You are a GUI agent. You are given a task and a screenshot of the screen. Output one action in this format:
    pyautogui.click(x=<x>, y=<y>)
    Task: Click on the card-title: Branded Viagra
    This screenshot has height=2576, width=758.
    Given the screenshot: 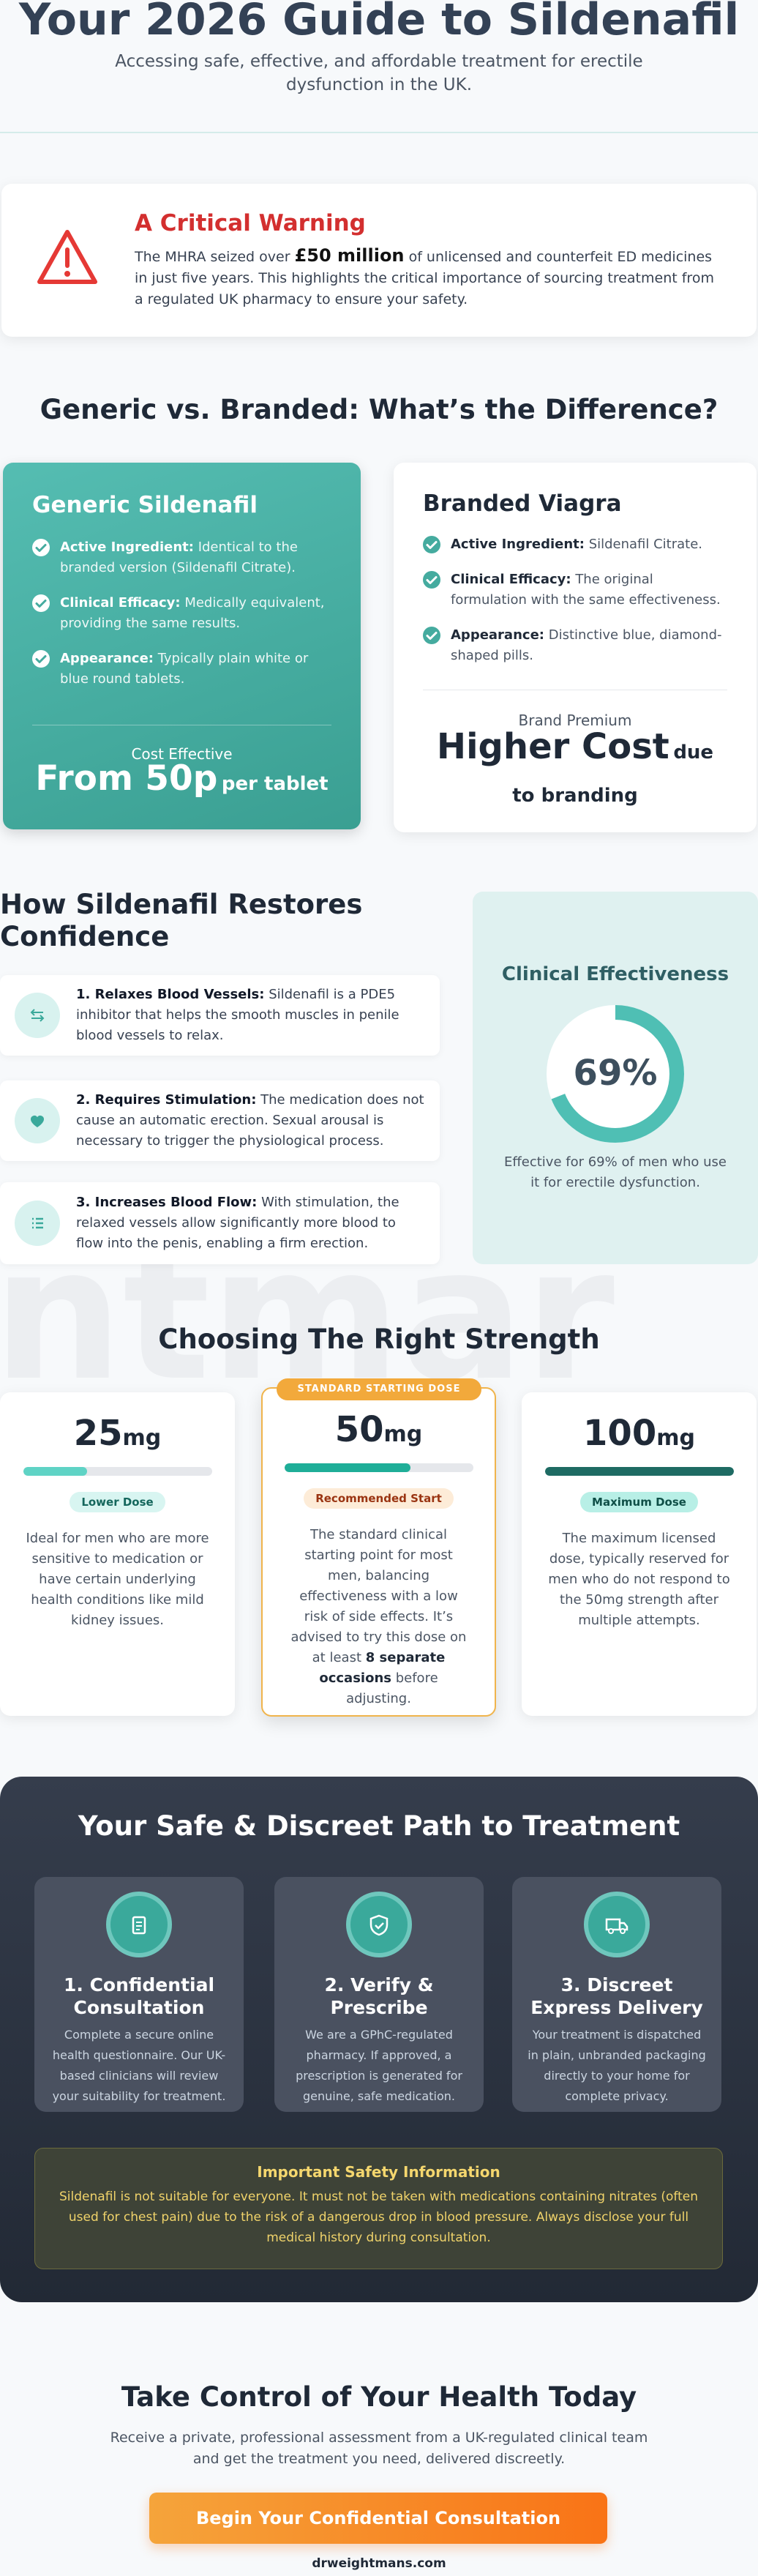 What is the action you would take?
    pyautogui.click(x=522, y=503)
    